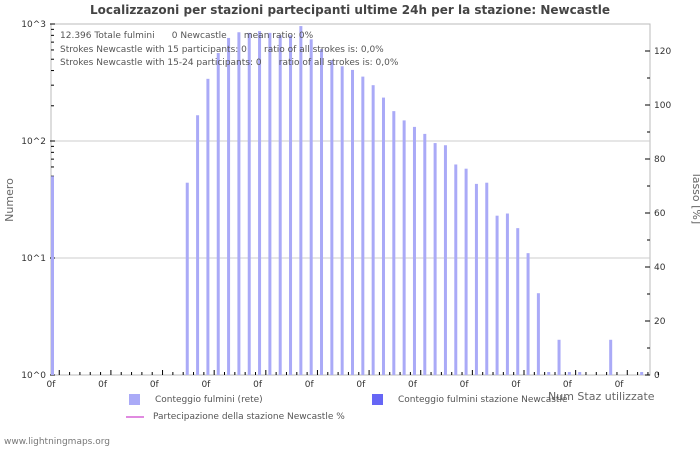  What do you see at coordinates (660, 268) in the screenshot?
I see `right-tick-label: 40` at bounding box center [660, 268].